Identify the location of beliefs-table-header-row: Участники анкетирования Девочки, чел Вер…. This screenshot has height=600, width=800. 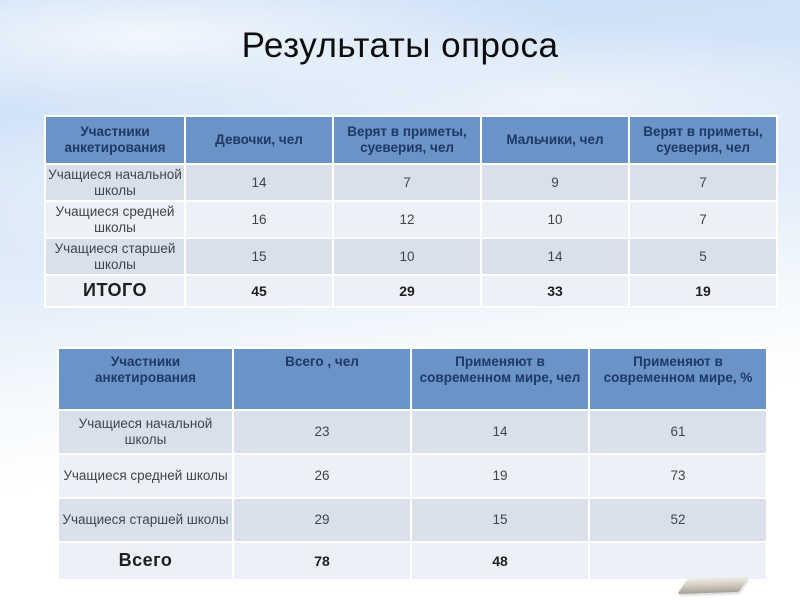
(411, 140).